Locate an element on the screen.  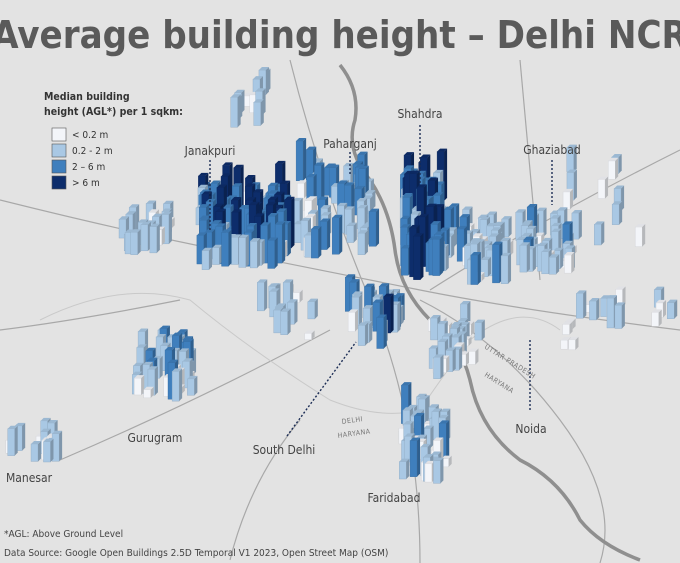
place-label: Manesar is located at coordinates (29, 478).